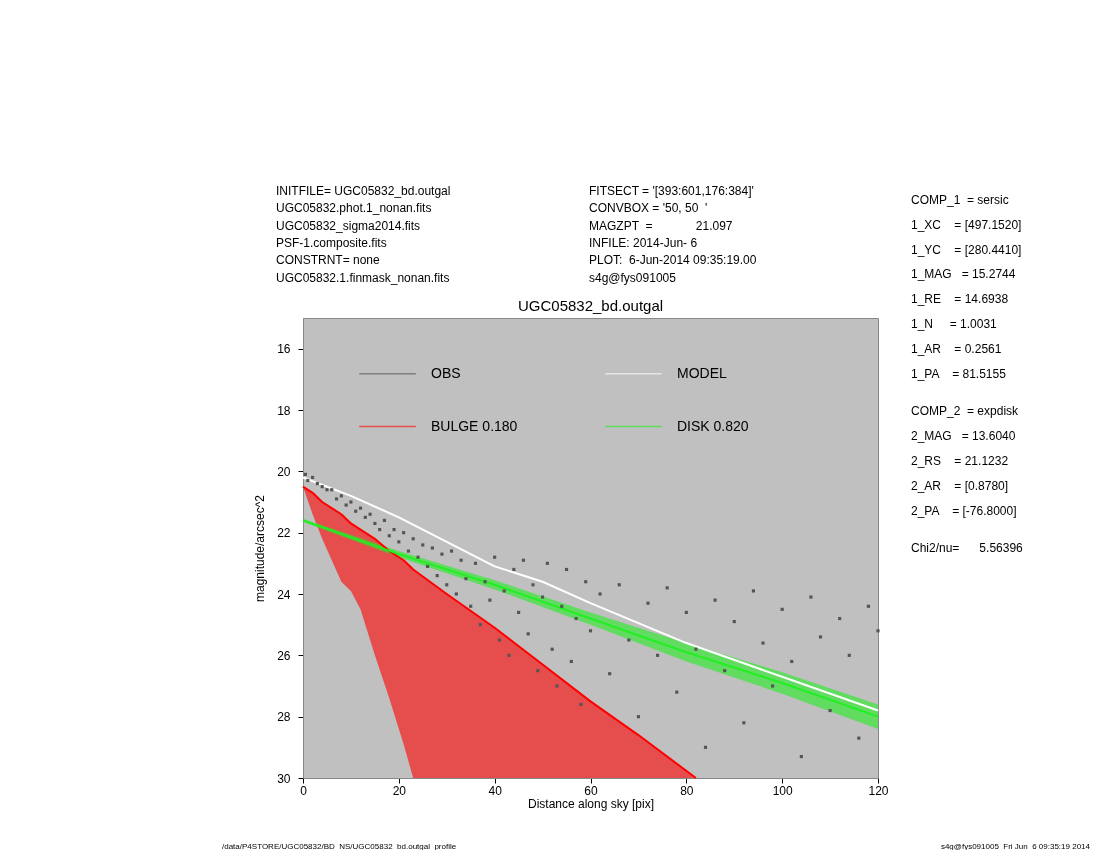 This screenshot has height=850, width=1100. What do you see at coordinates (713, 425) in the screenshot?
I see `legend-label: DISK 0.820` at bounding box center [713, 425].